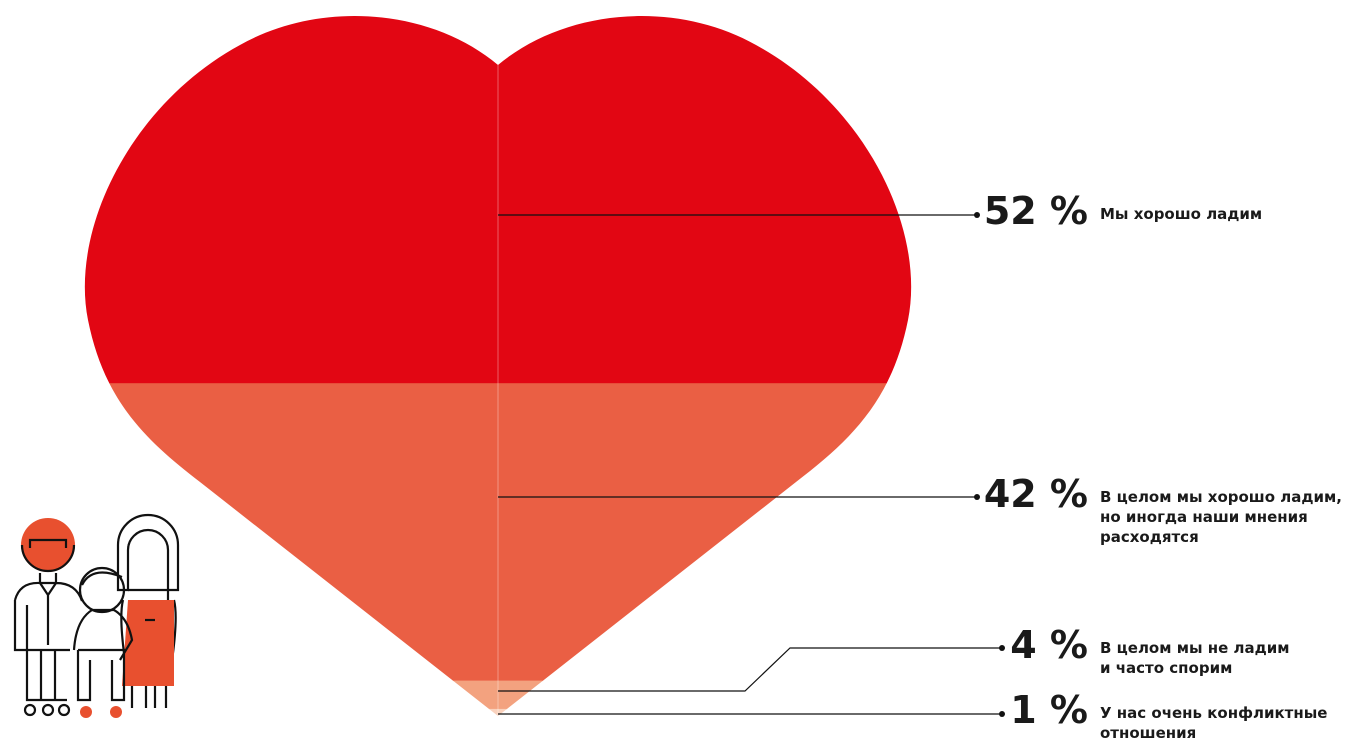  Describe the element at coordinates (1049, 710) in the screenshot. I see `percent-label: 1 %` at that location.